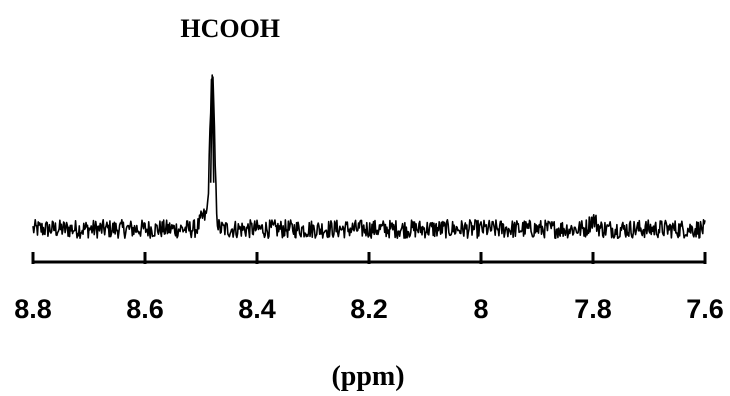 The image size is (730, 396). What do you see at coordinates (705, 309) in the screenshot?
I see `x-tick-label-6: 7.6` at bounding box center [705, 309].